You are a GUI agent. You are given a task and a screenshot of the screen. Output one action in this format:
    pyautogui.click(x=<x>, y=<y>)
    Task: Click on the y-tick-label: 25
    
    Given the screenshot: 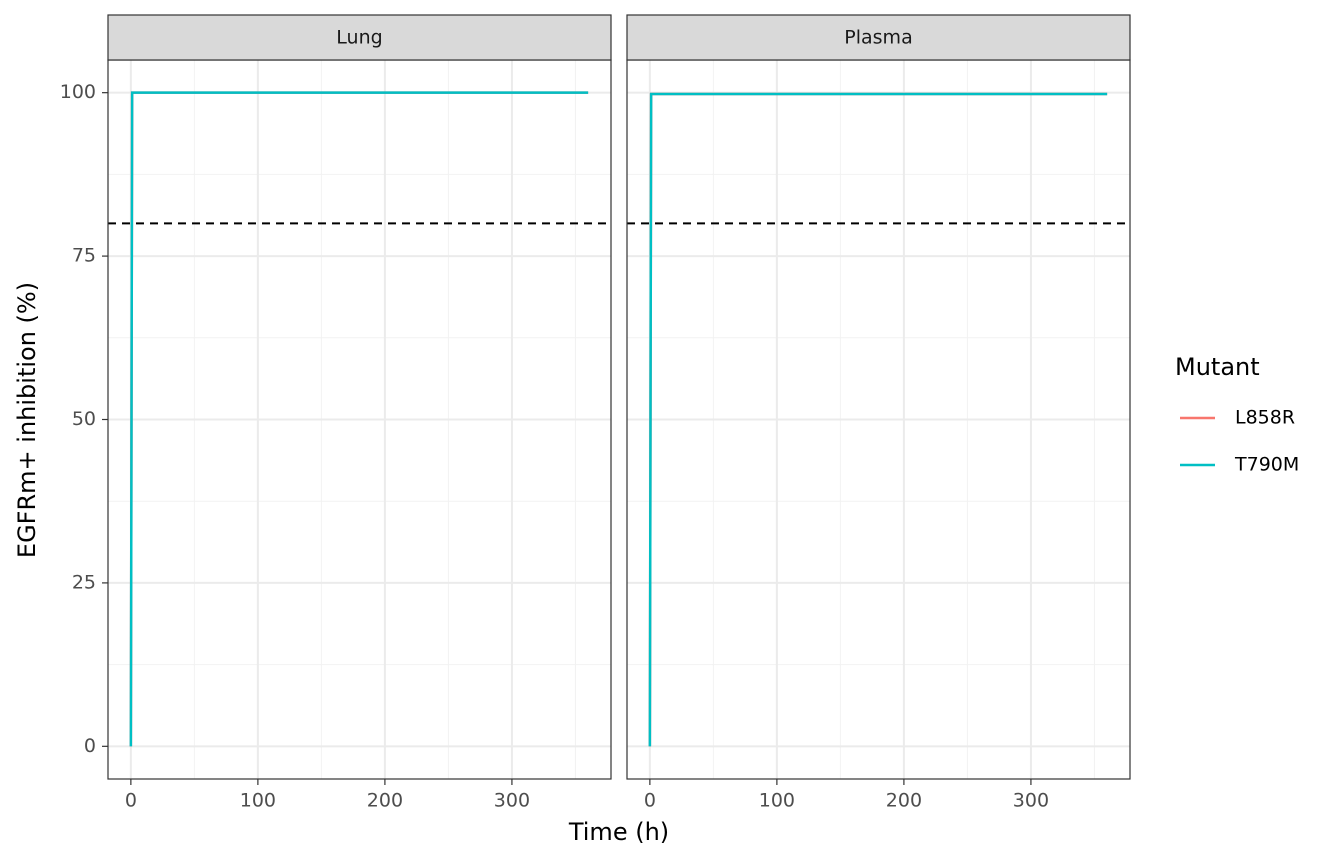 What is the action you would take?
    pyautogui.click(x=84, y=582)
    